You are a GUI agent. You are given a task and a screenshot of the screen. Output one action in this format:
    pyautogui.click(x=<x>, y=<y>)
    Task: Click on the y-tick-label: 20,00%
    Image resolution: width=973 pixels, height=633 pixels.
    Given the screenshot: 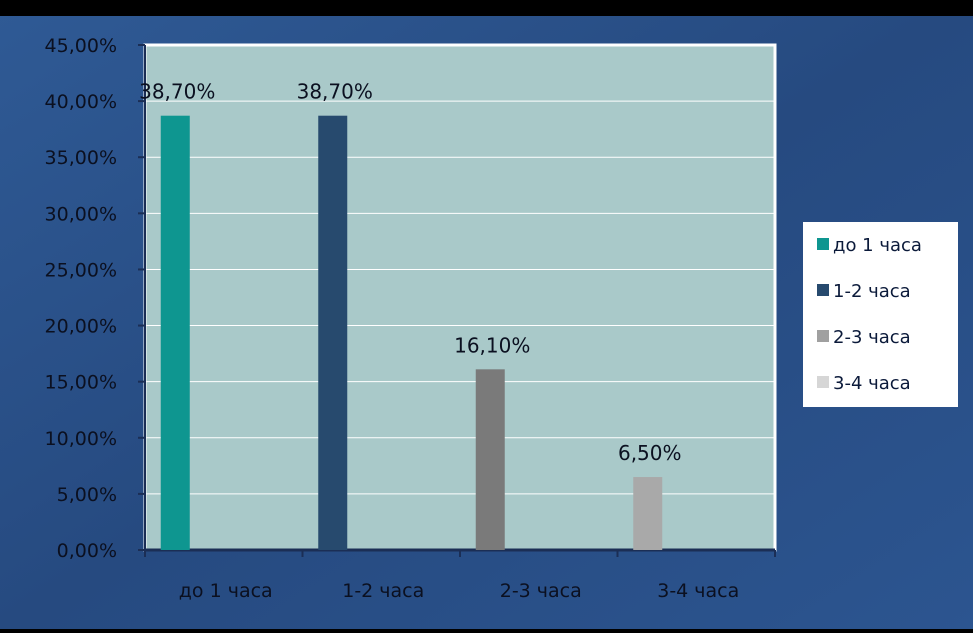 What is the action you would take?
    pyautogui.click(x=81, y=327)
    